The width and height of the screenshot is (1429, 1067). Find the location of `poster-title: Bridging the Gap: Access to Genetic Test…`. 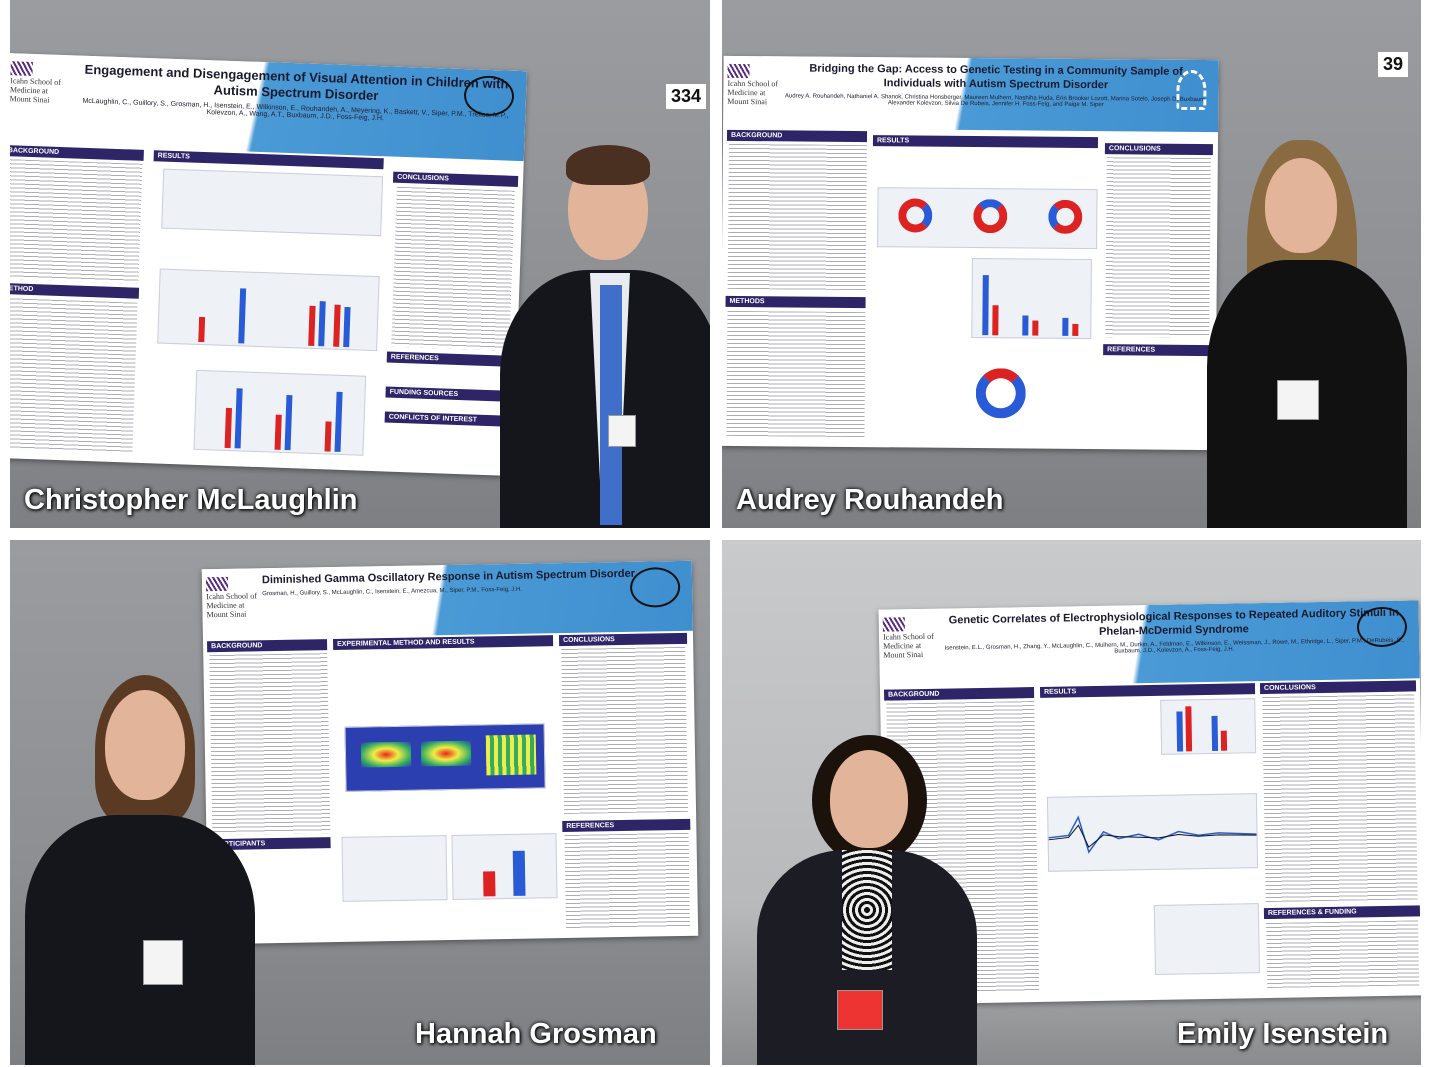

poster-title: Bridging the Gap: Access to Genetic Test… is located at coordinates (996, 76).